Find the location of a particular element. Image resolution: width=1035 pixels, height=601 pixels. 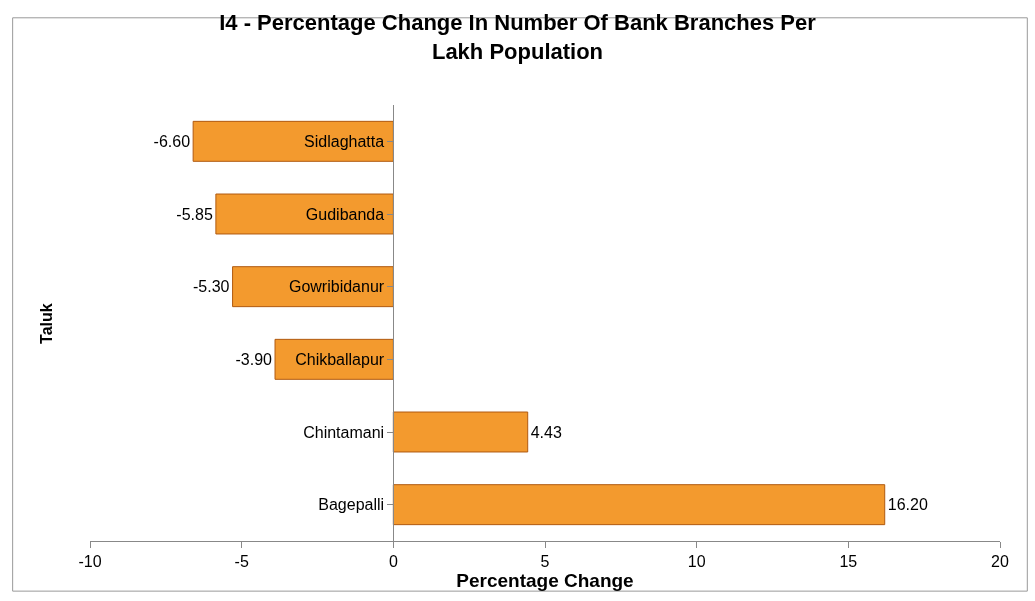

x-tick-label: -10 is located at coordinates (90, 562).